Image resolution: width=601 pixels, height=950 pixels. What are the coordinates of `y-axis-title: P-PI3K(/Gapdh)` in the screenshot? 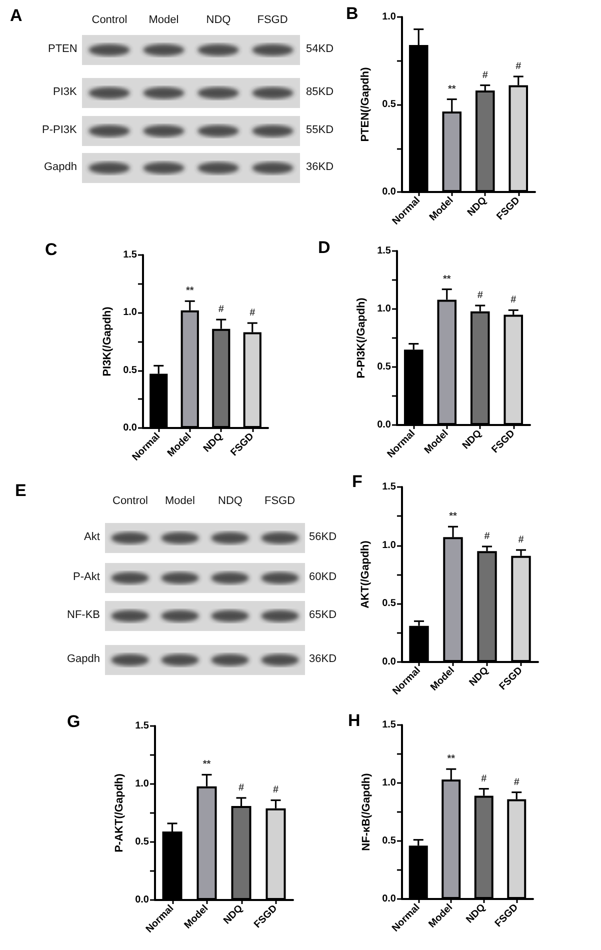 It's located at (362, 337).